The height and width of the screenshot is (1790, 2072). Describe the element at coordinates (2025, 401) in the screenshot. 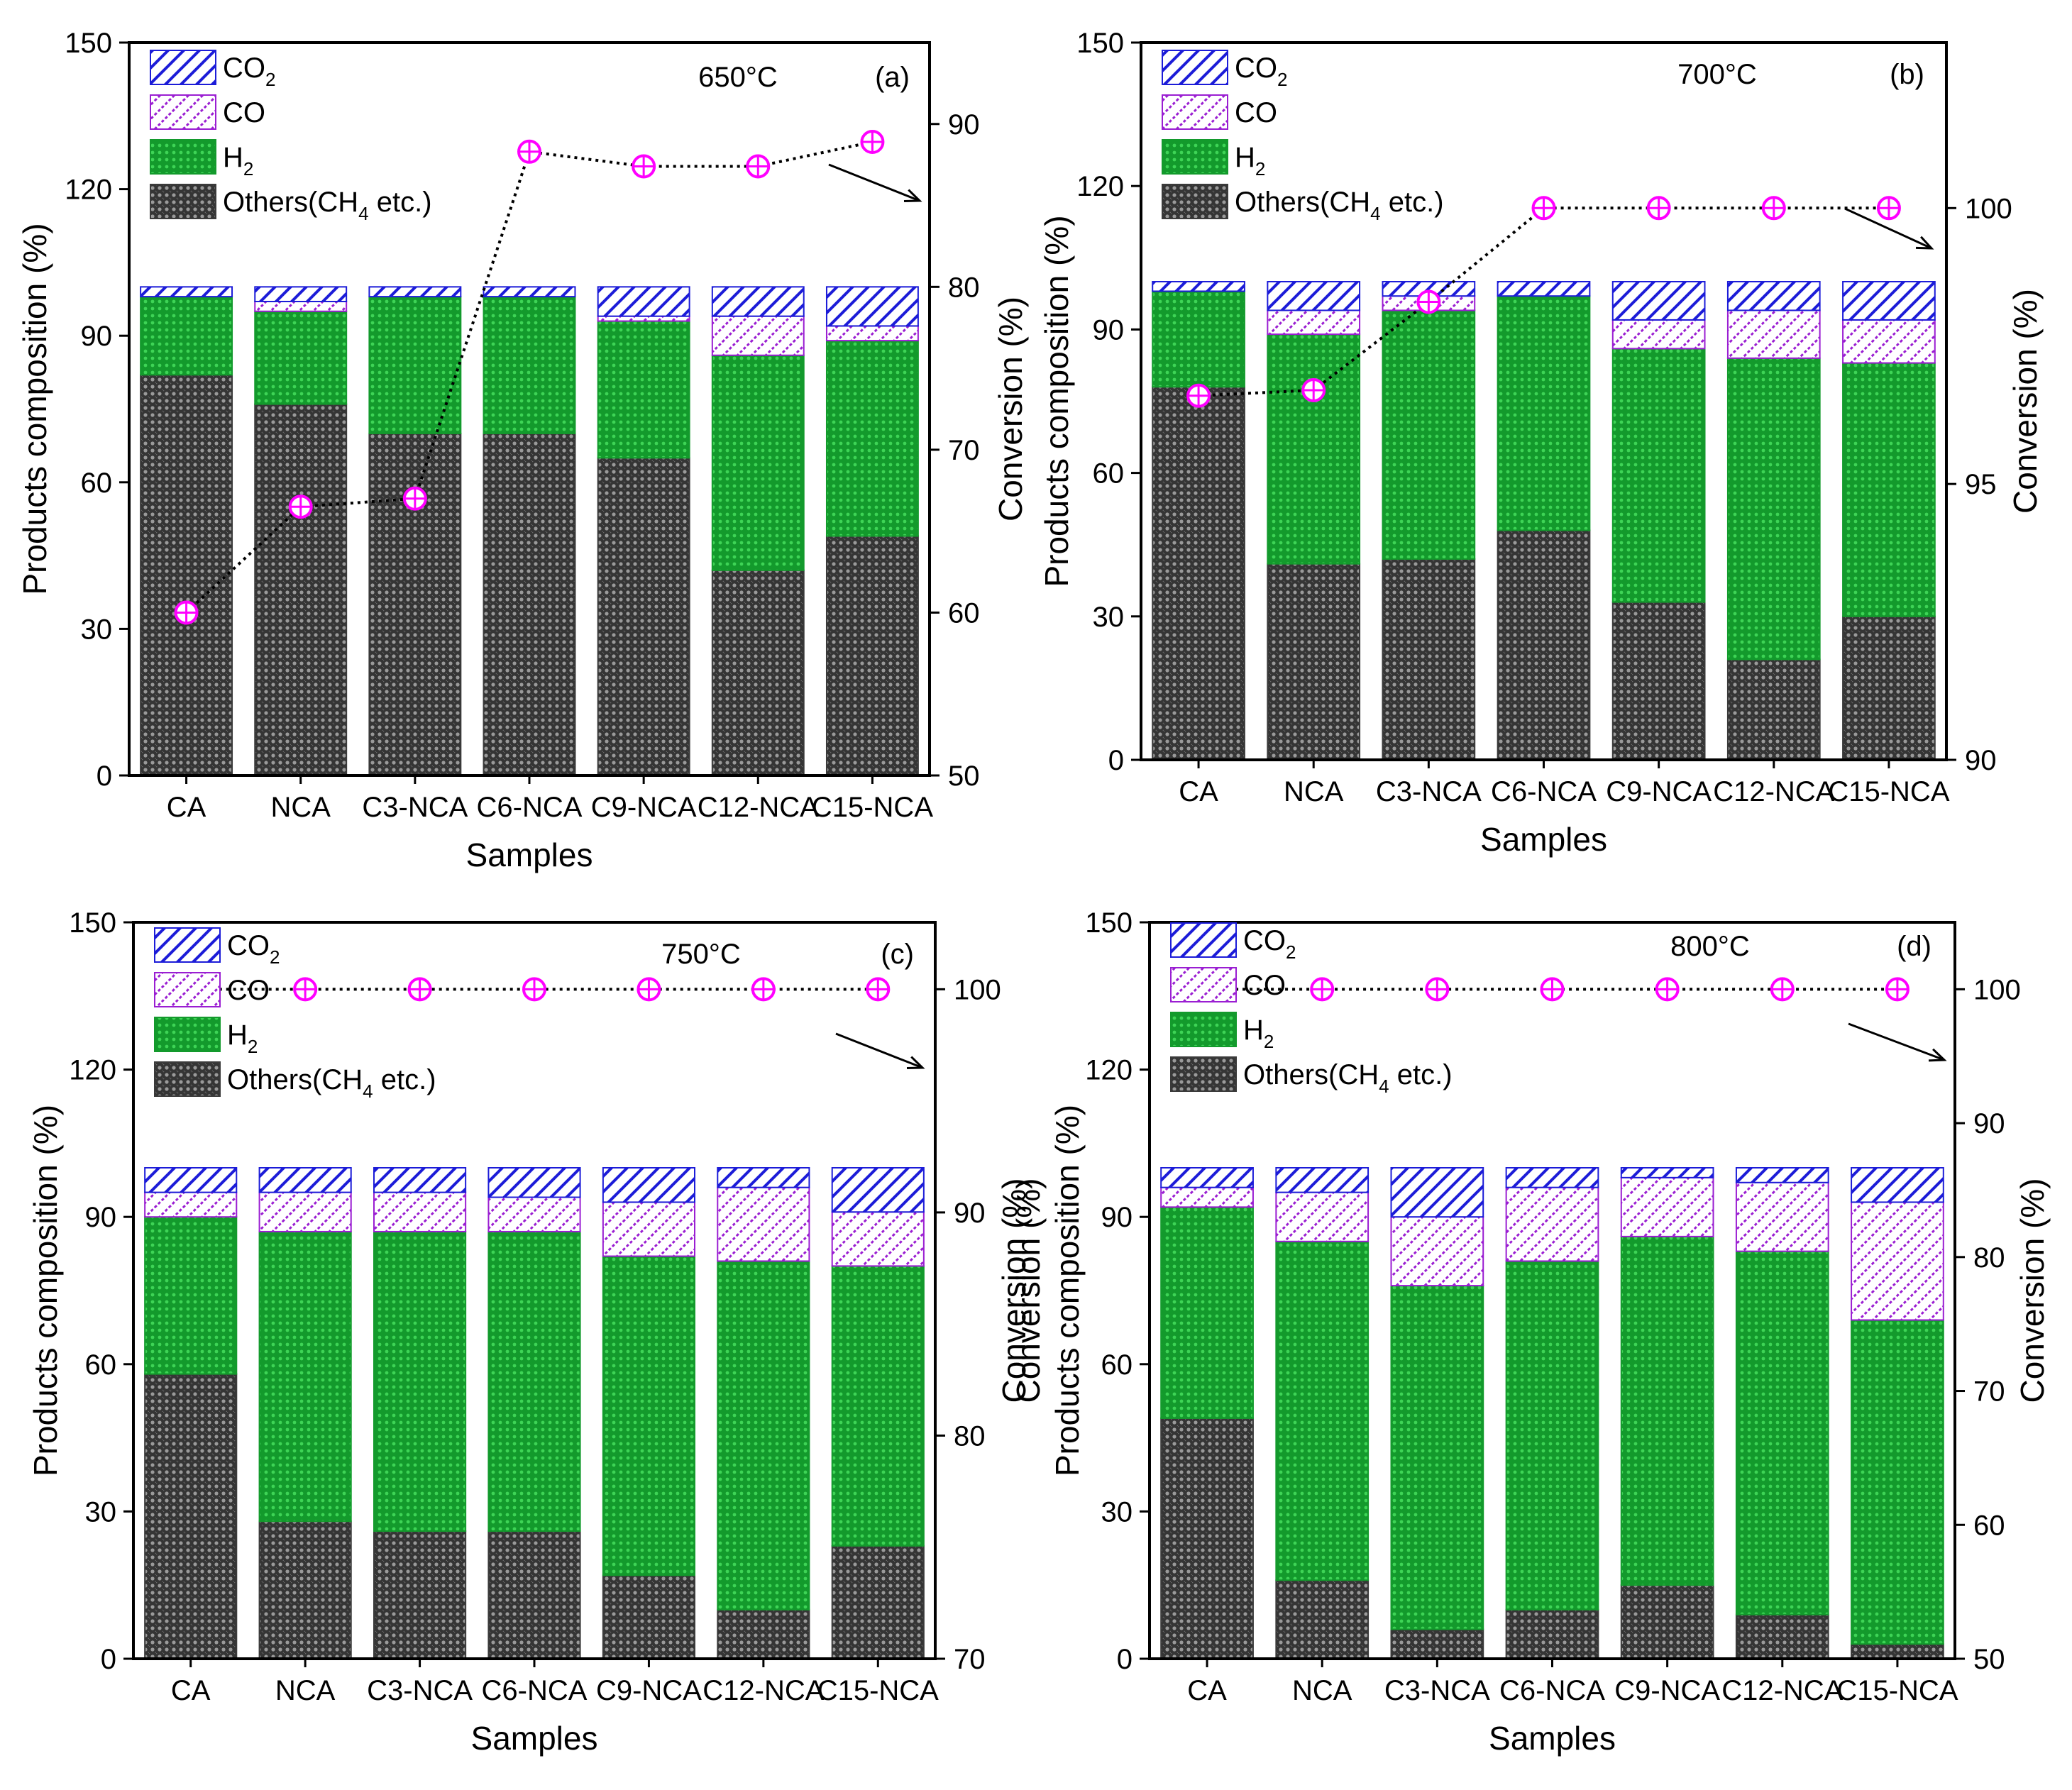

I see `y2-axis-label: Conversion (%)` at that location.